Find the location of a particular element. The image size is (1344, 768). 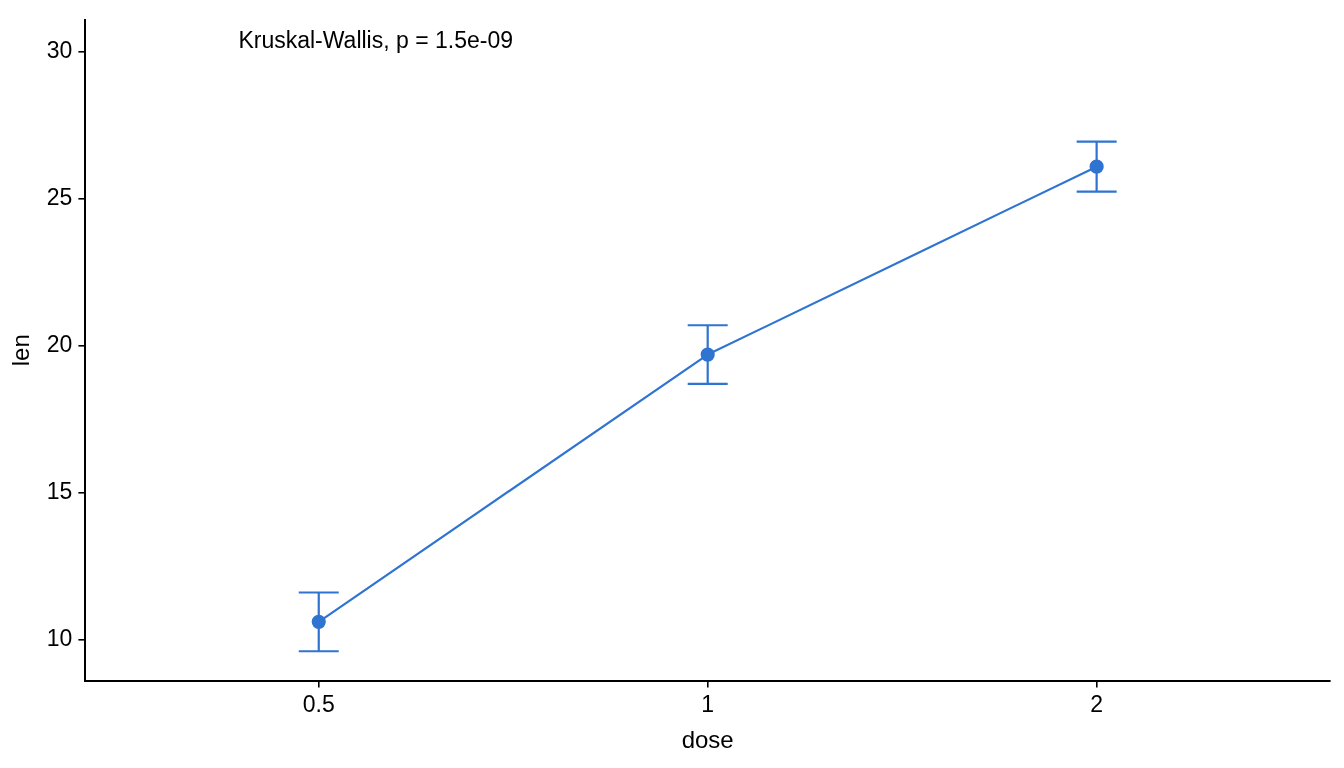

annotation: Kruskal-Wallis, p = 1.5e-09 is located at coordinates (376, 40).